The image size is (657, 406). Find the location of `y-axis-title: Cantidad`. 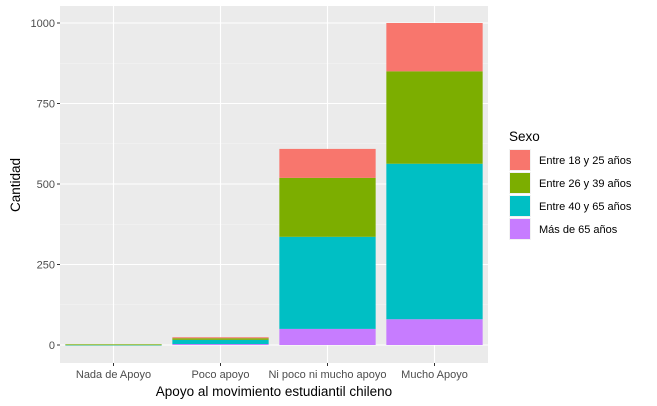

y-axis-title: Cantidad is located at coordinates (15, 185).